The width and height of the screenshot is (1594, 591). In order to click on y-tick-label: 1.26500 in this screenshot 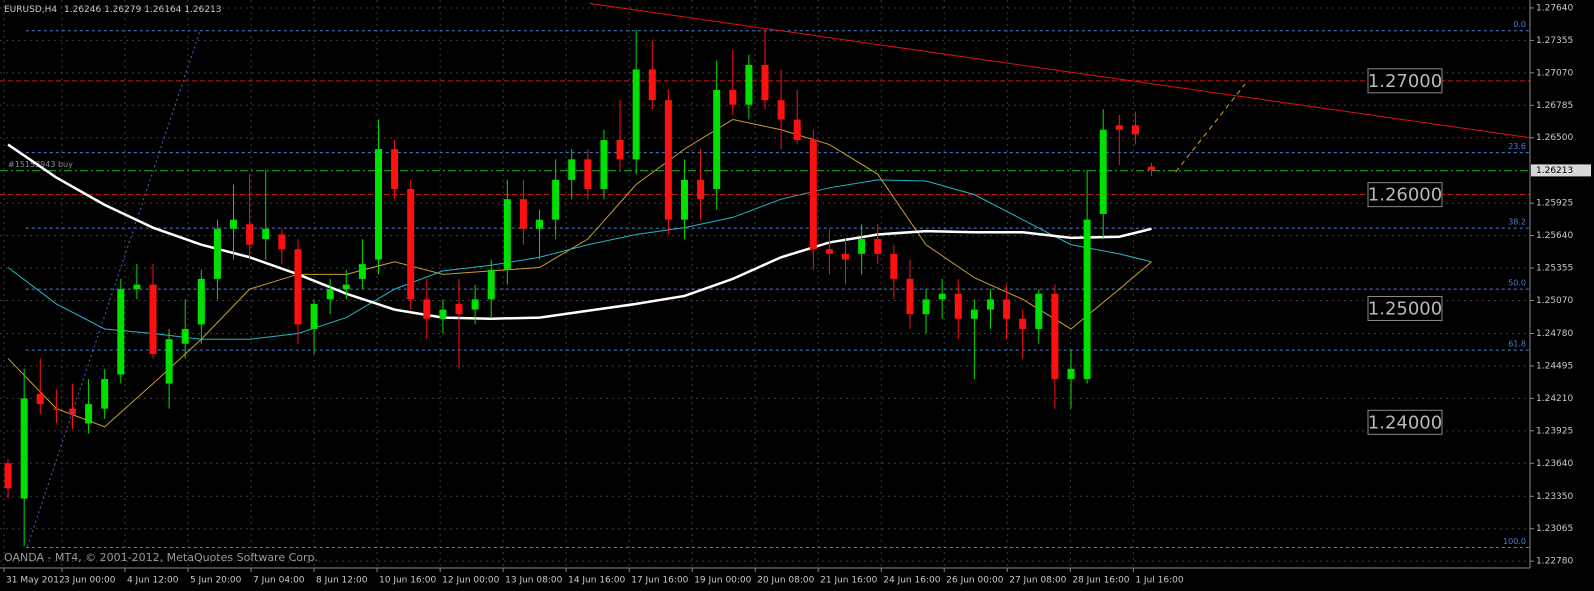, I will do `click(1554, 138)`.